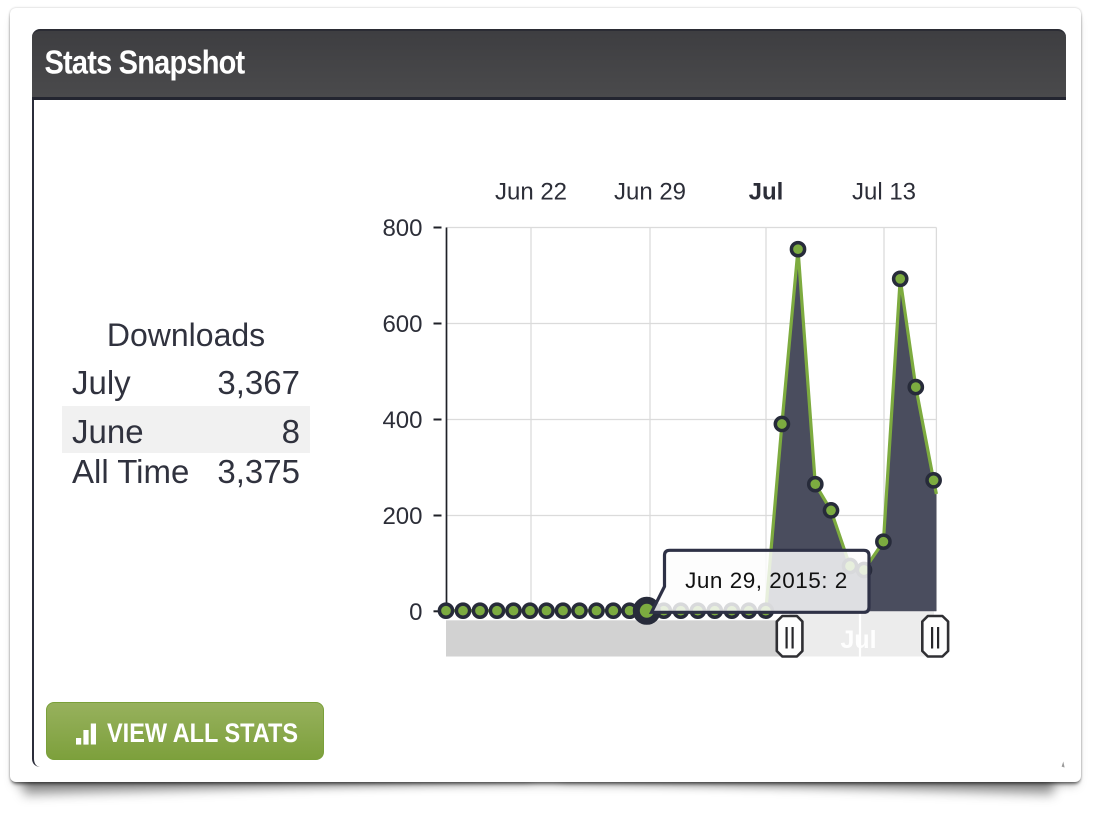  I want to click on svg-text: 0, so click(415, 612).